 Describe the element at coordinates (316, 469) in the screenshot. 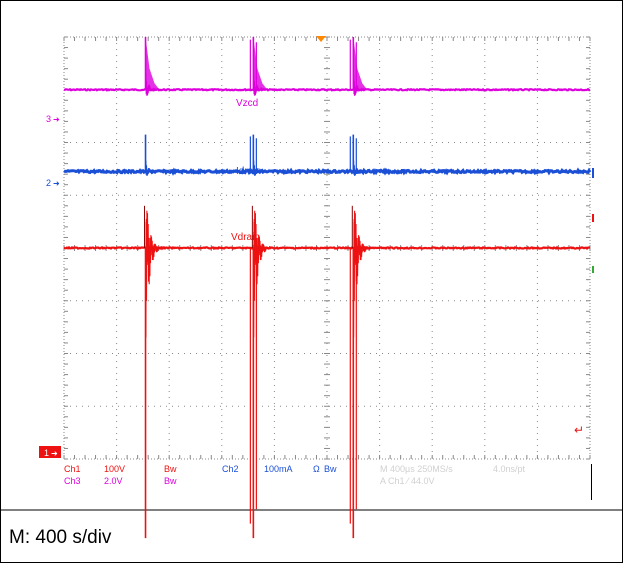

I see `readout-ch2-ohm: Ω` at that location.